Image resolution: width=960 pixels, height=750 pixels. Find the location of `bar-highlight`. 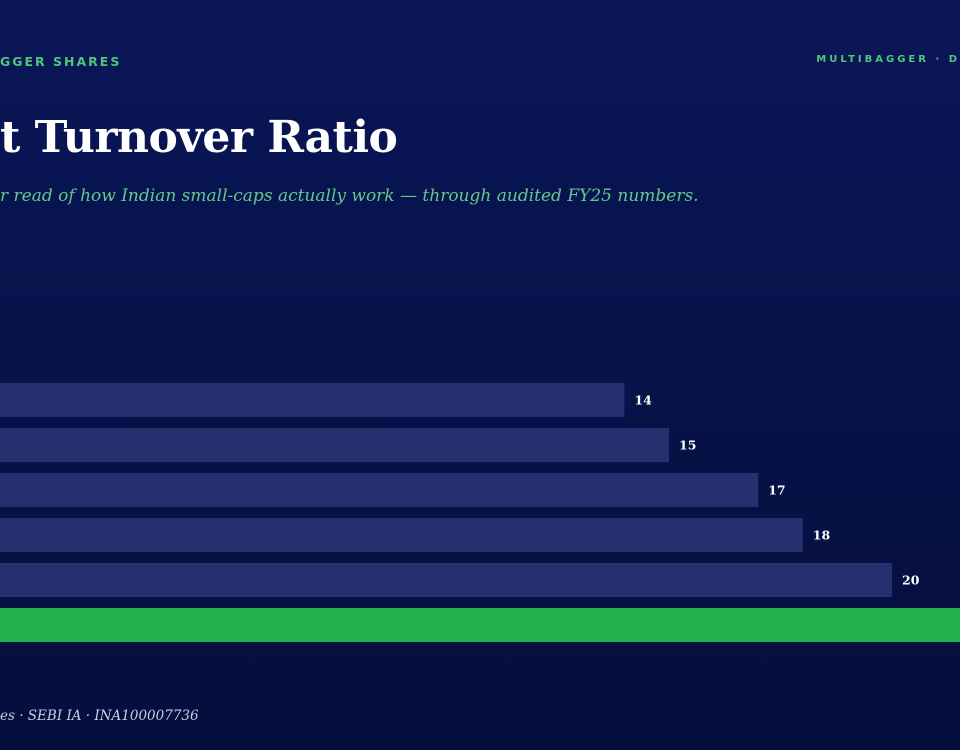

bar-highlight is located at coordinates (480, 625).